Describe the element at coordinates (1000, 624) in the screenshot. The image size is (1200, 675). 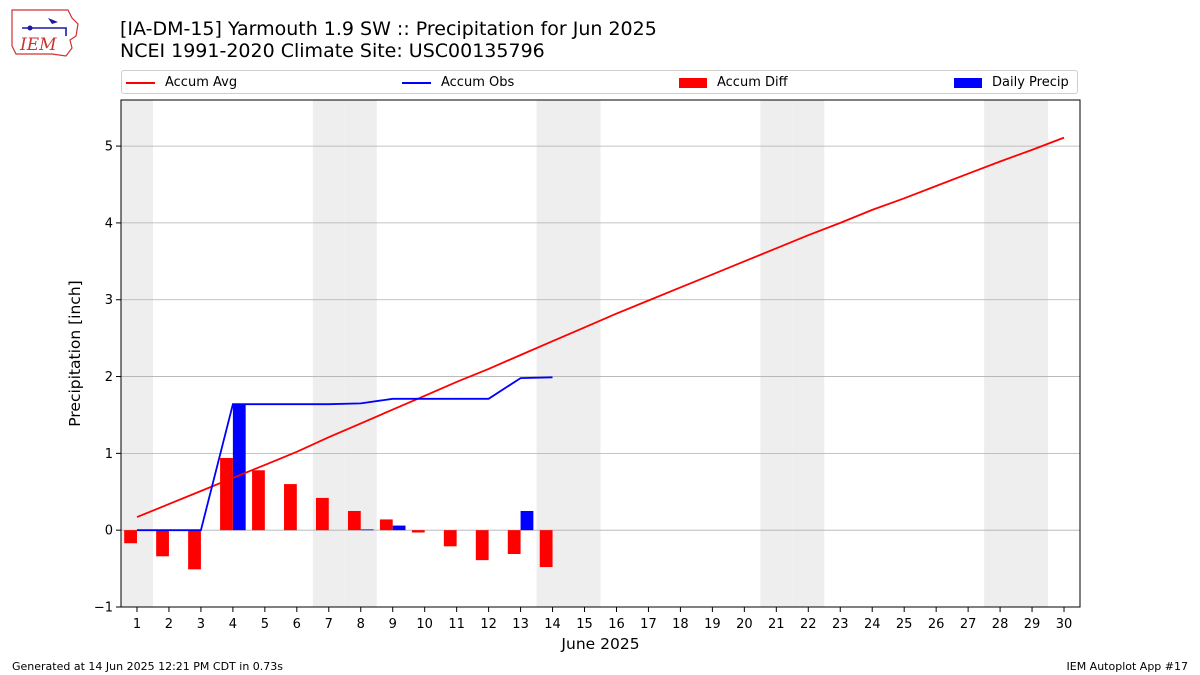
I see `x-tick-label-28: 28` at that location.